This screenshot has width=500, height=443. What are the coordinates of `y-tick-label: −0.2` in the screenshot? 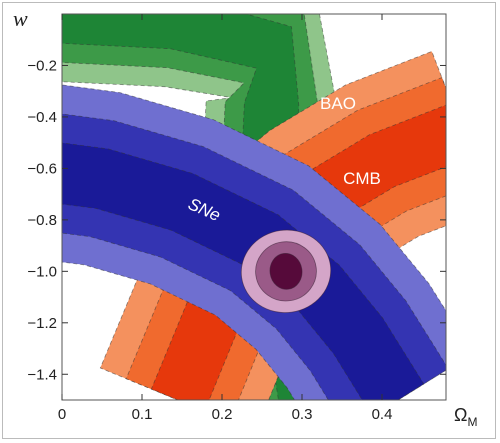 It's located at (42, 65).